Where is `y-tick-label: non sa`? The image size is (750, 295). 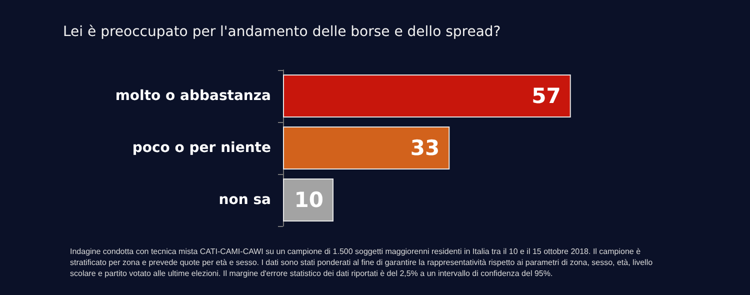 y-tick-label: non sa is located at coordinates (244, 200).